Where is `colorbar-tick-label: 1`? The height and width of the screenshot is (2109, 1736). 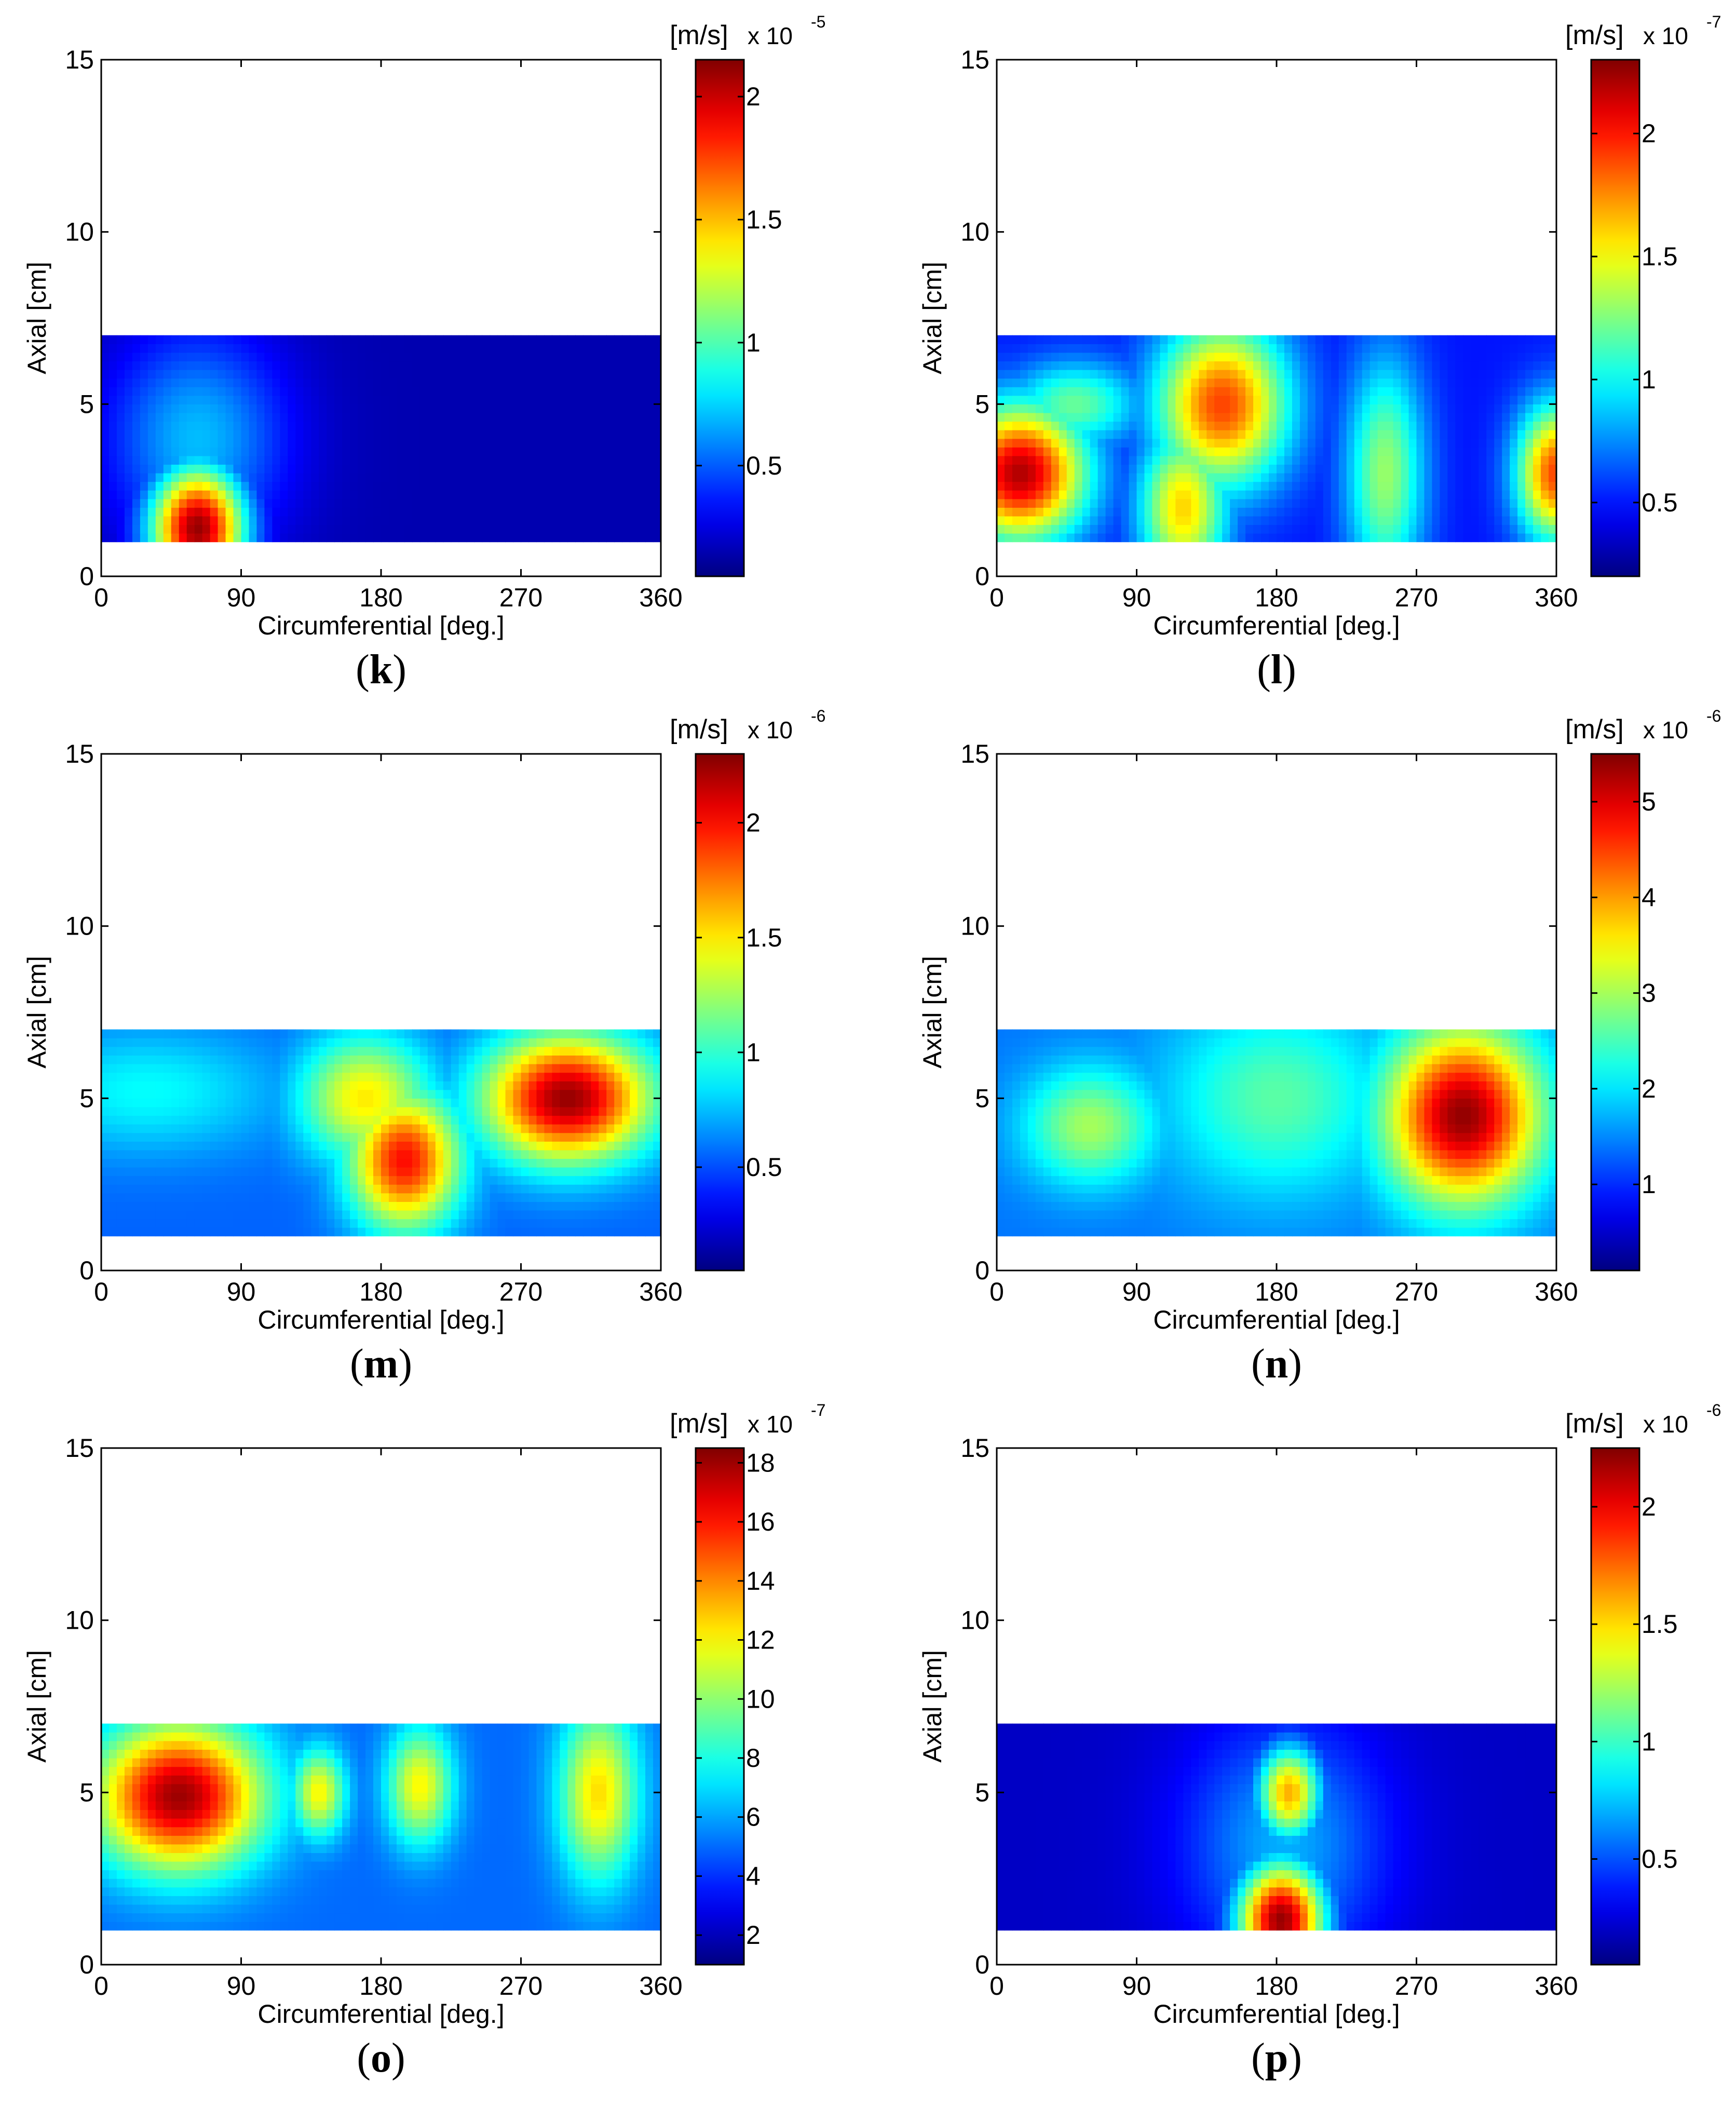
colorbar-tick-label: 1 is located at coordinates (1649, 379).